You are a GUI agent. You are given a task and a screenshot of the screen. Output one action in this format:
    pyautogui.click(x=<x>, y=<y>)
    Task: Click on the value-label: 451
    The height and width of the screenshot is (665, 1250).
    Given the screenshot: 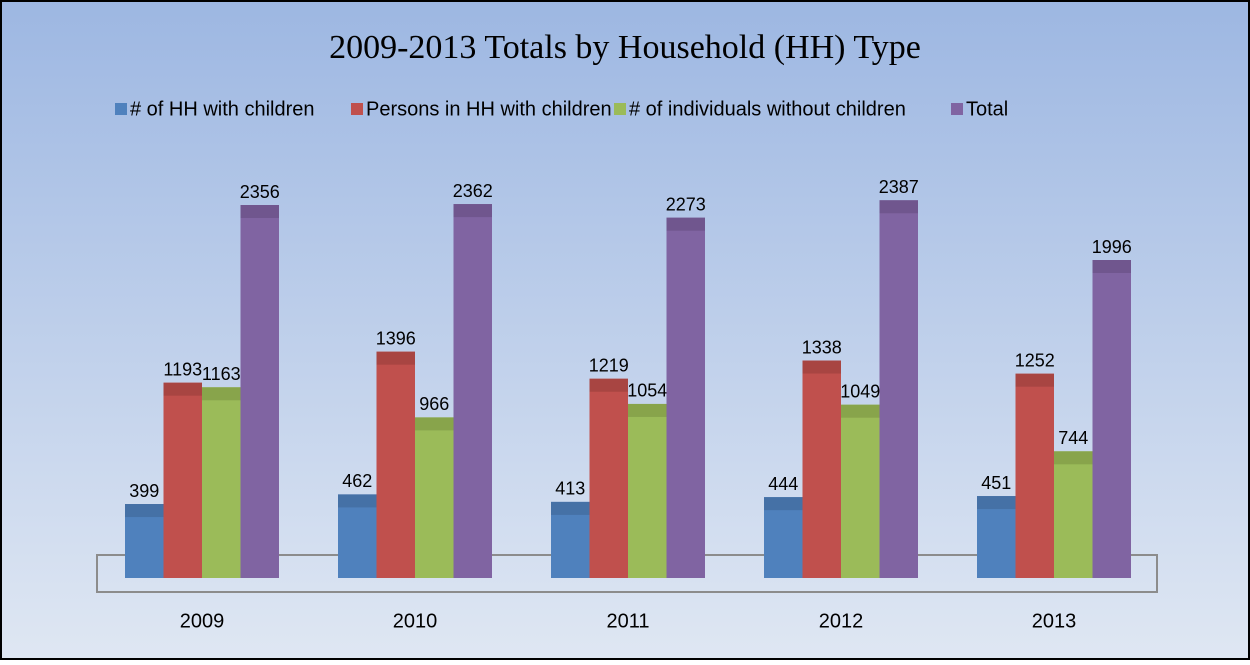 What is the action you would take?
    pyautogui.click(x=996, y=483)
    